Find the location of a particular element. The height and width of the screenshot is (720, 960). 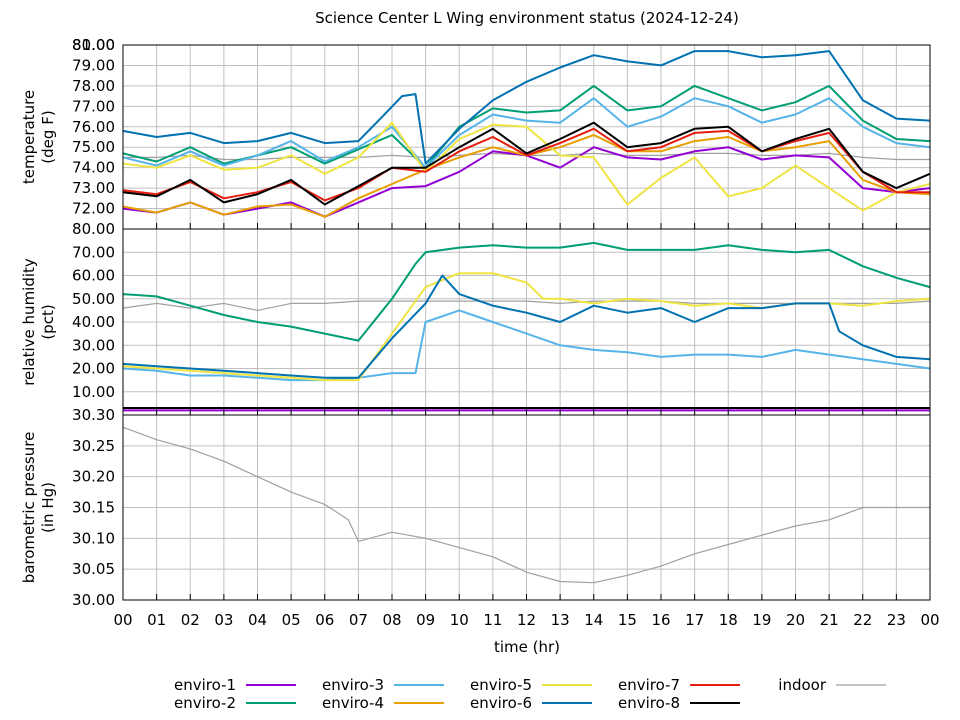

x-tick-label: 21 is located at coordinates (829, 620).